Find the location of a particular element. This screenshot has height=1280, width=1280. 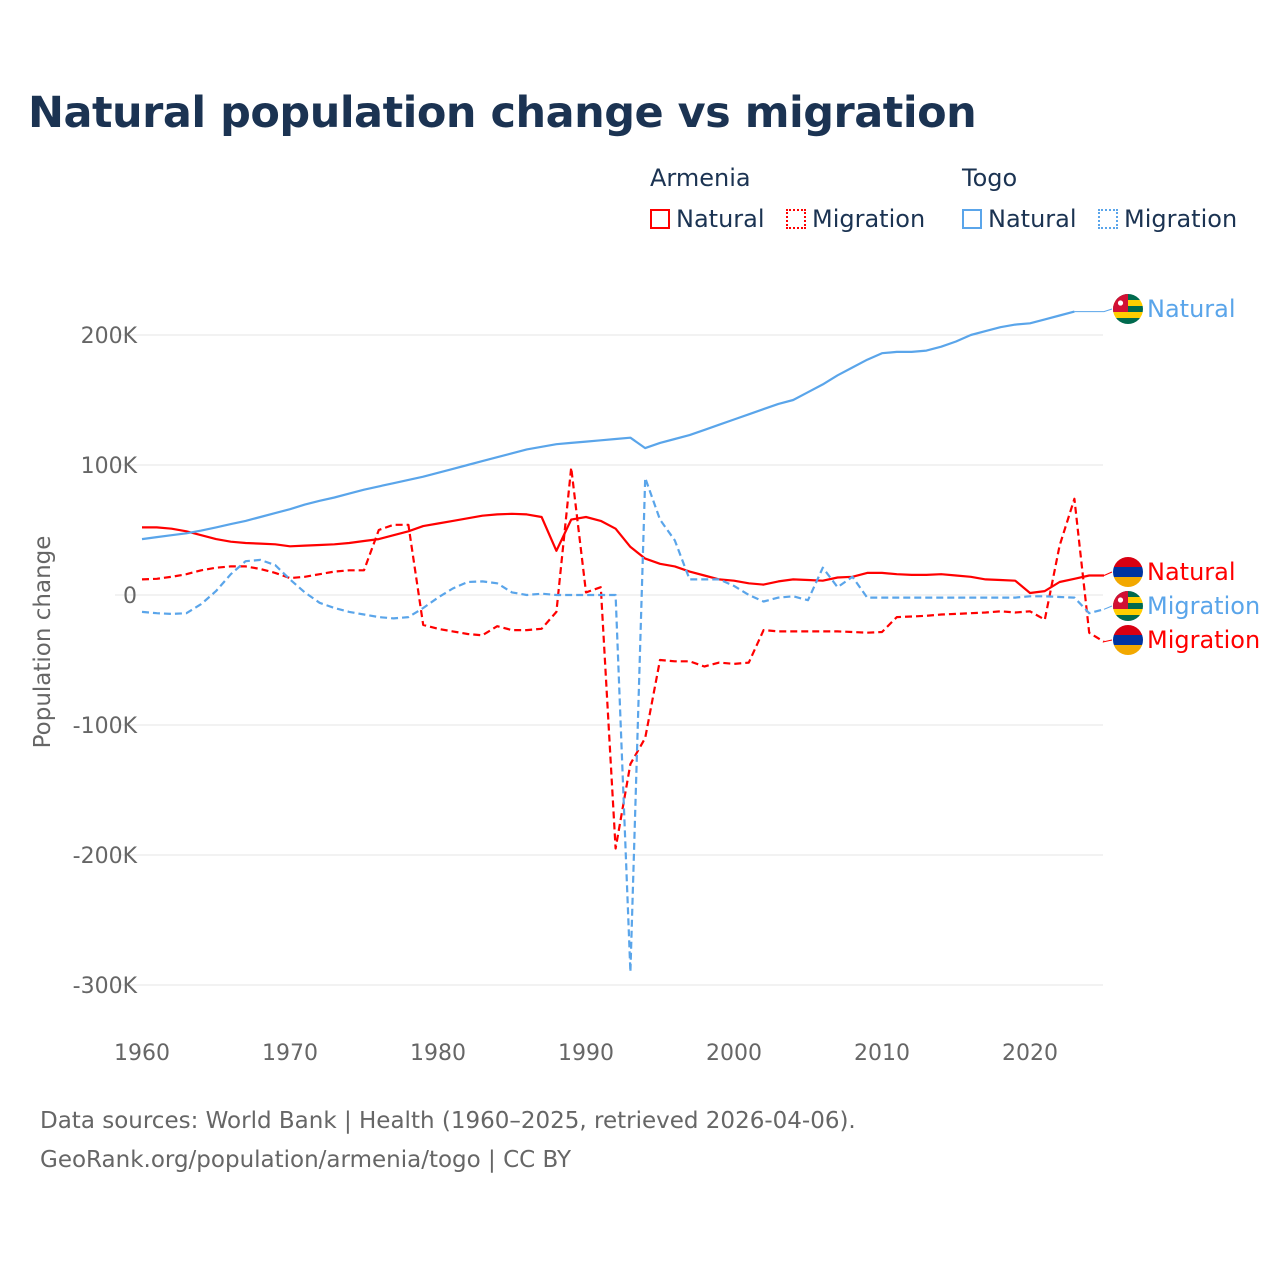

x-tick-label: 2010 is located at coordinates (882, 1053).